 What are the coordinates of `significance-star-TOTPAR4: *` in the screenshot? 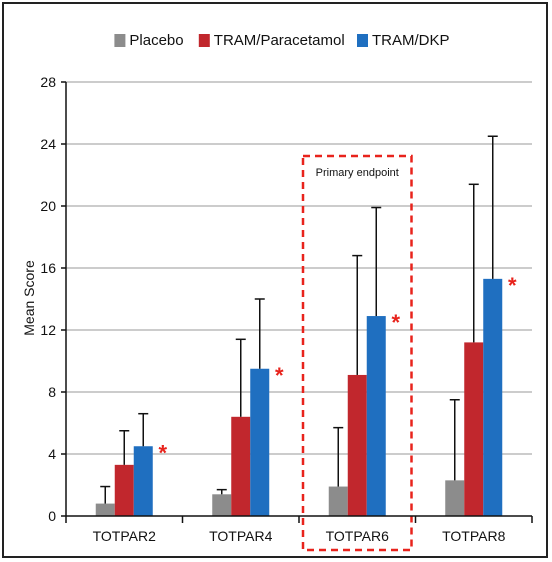 It's located at (279, 375).